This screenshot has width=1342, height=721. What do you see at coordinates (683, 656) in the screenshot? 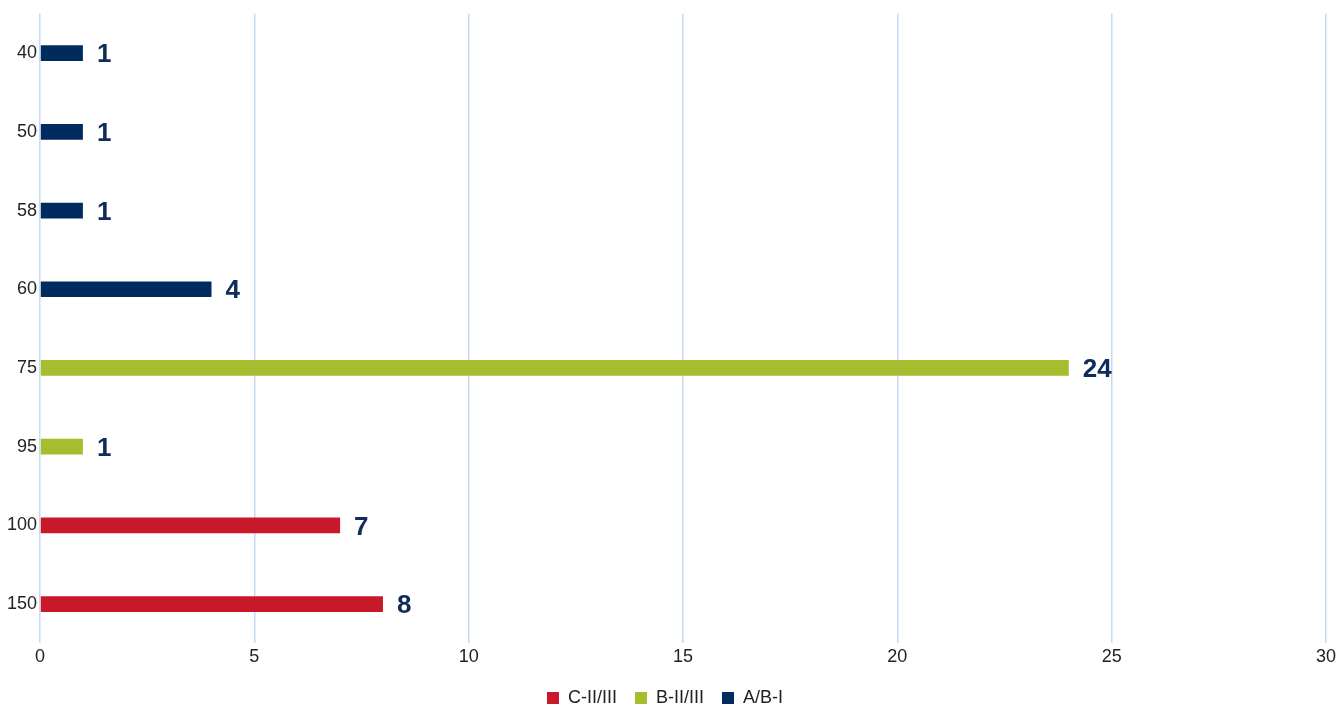
I see `x-tick-label: 15` at bounding box center [683, 656].